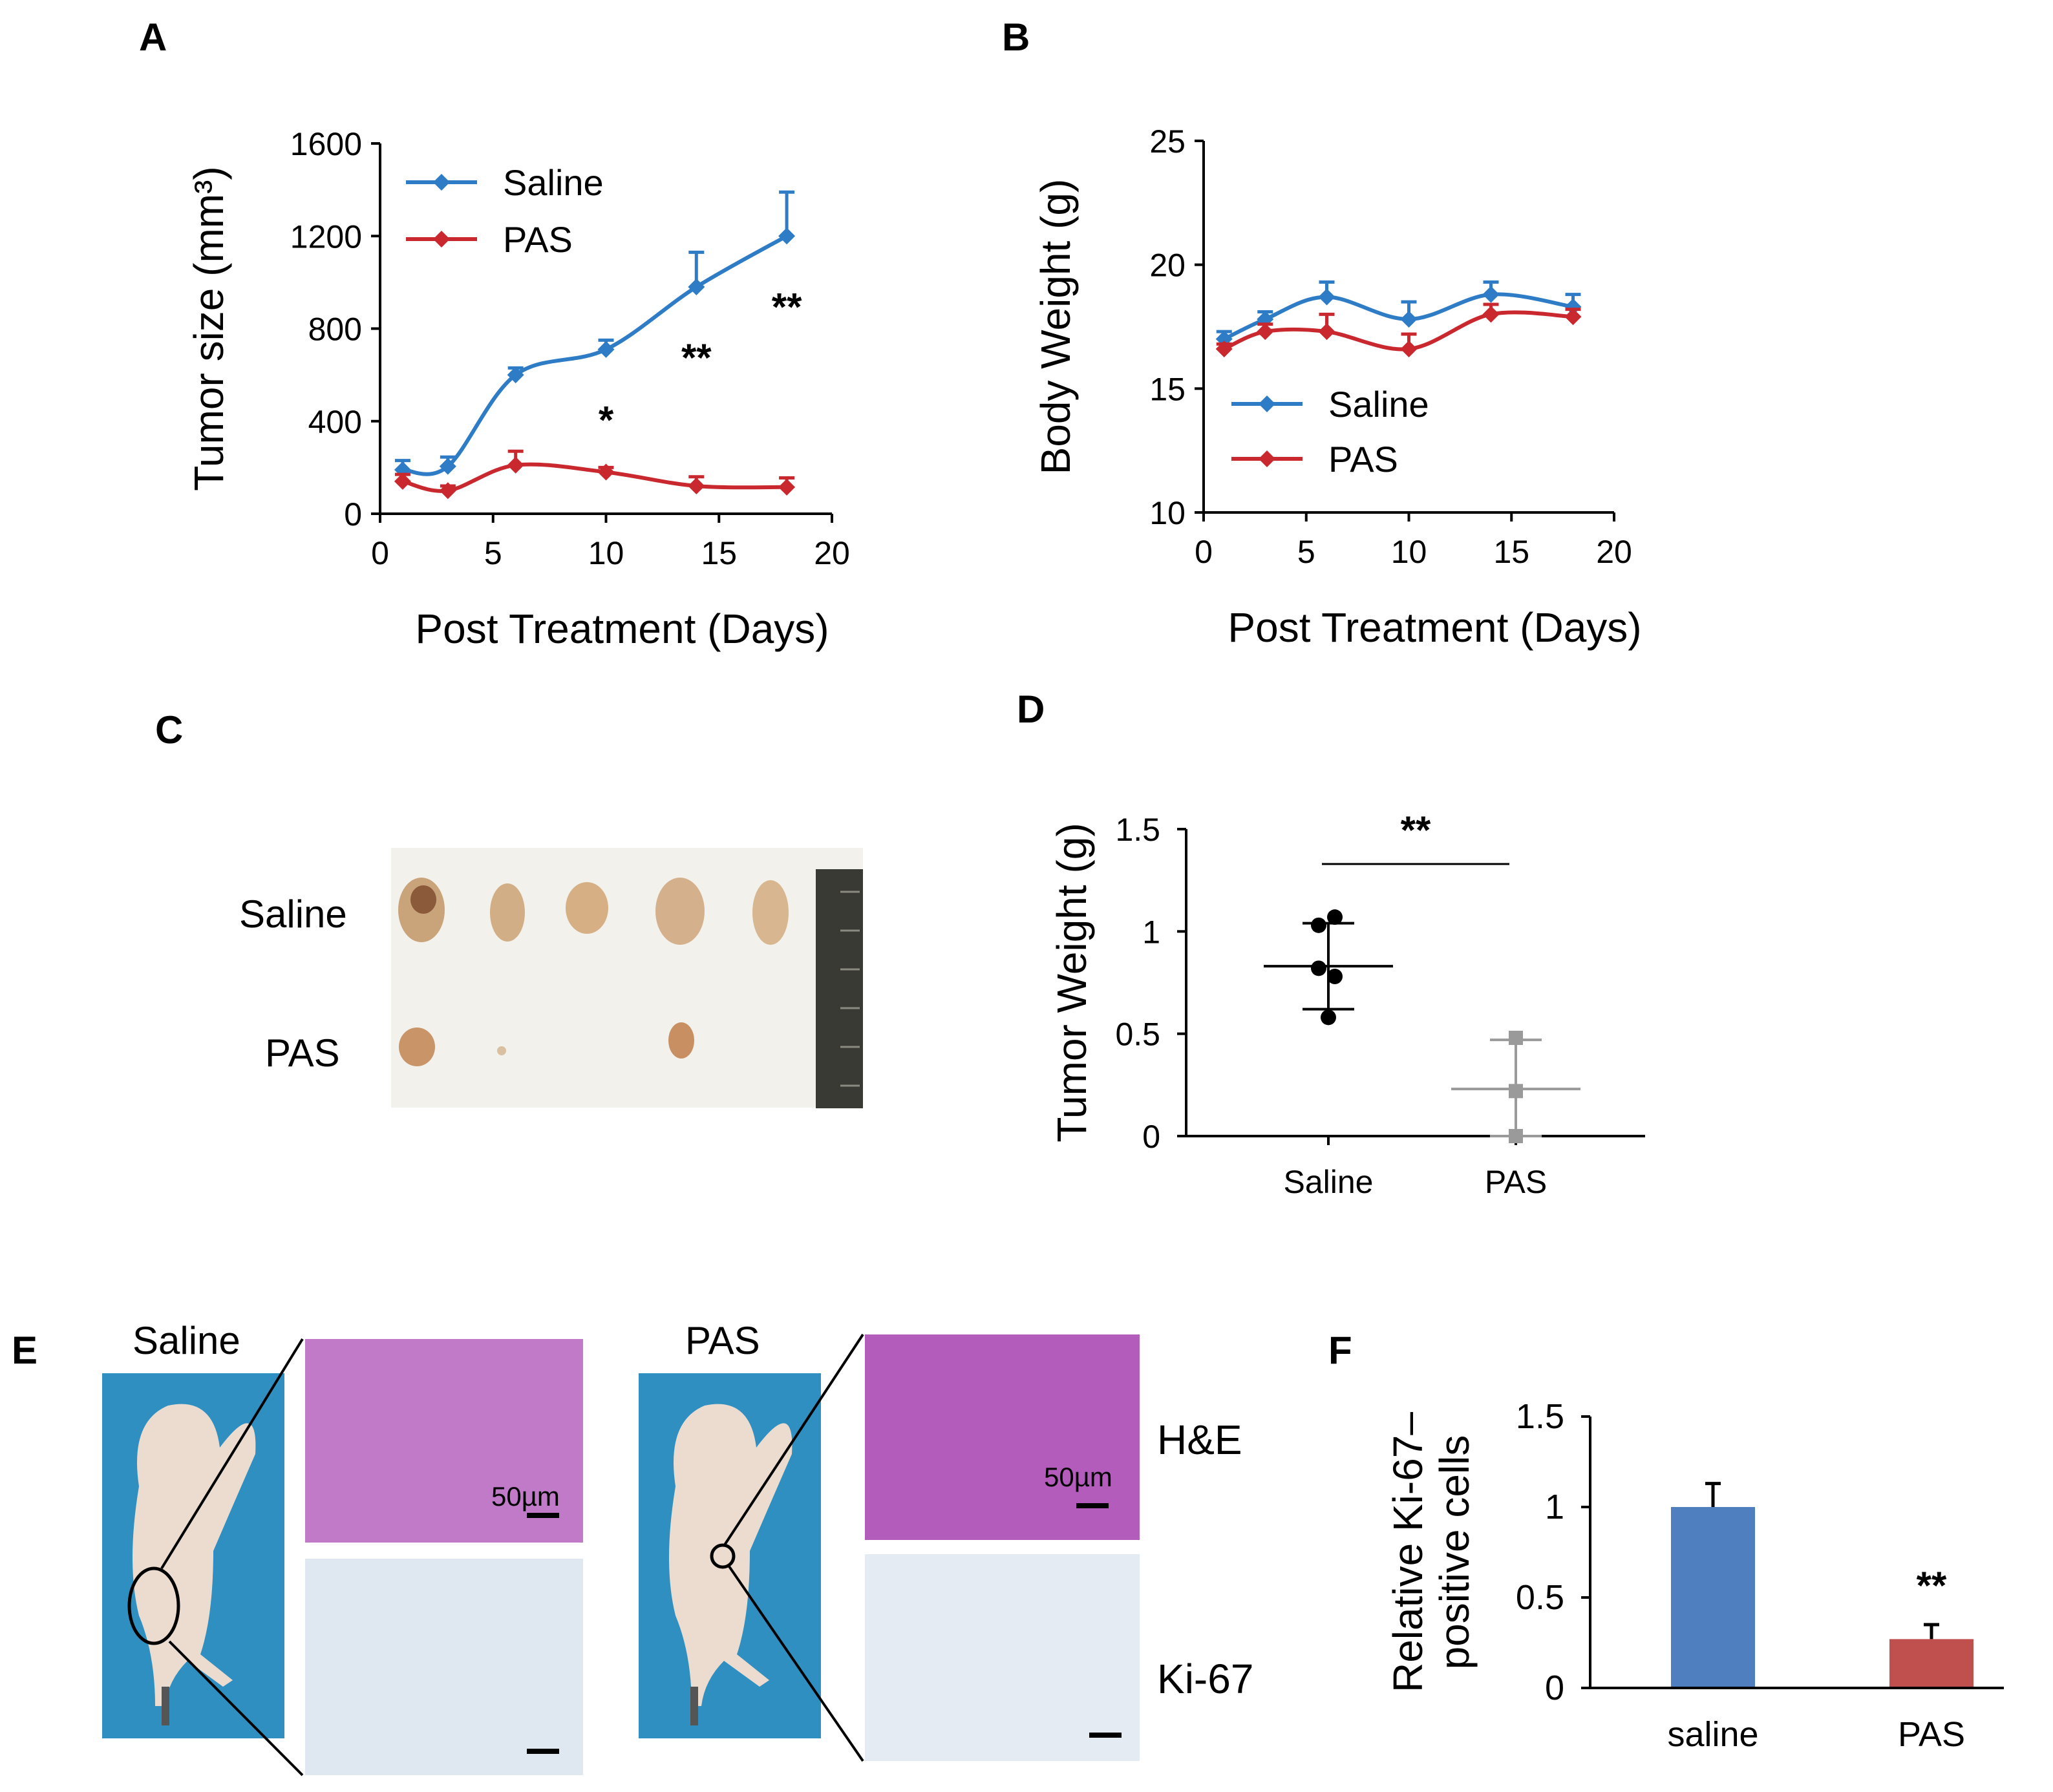 This screenshot has width=2053, height=1792. Describe the element at coordinates (593, 912) in the screenshot. I see `saline-tumors` at that location.